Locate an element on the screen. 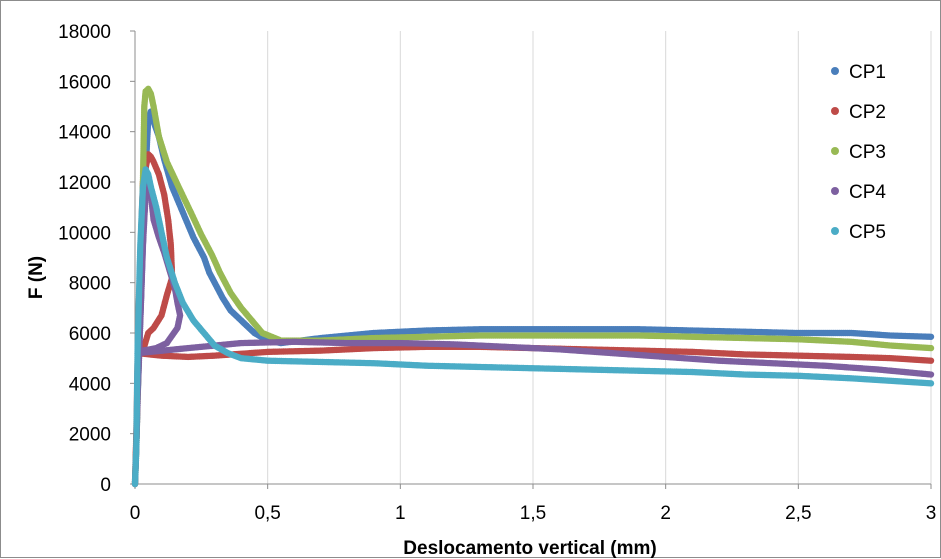 This screenshot has width=941, height=559. legend-label: CP5 is located at coordinates (867, 232).